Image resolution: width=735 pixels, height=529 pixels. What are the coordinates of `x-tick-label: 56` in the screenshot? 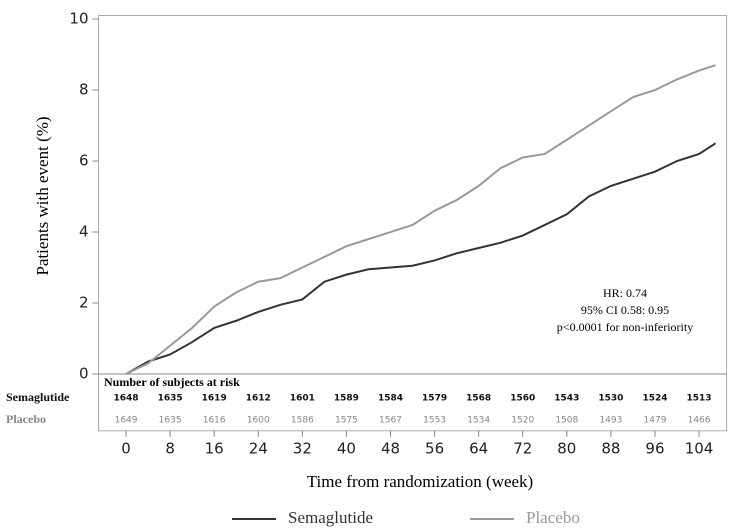 It's located at (434, 448).